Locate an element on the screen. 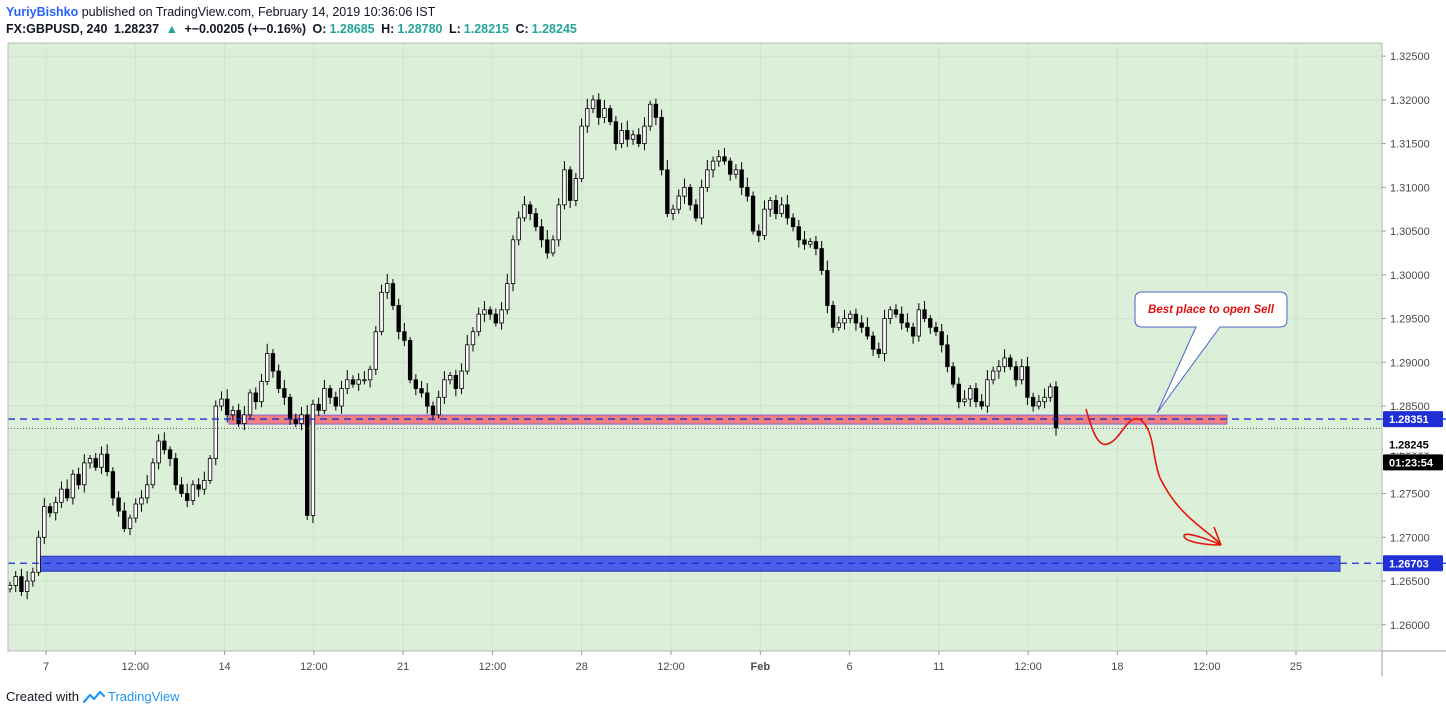 This screenshot has height=715, width=1446. x-tick-label: 21 is located at coordinates (403, 667).